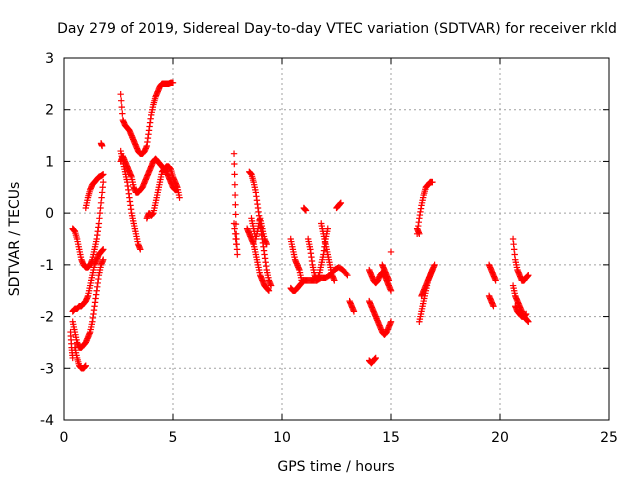 This screenshot has height=480, width=640. Describe the element at coordinates (335, 467) in the screenshot. I see `x-axis-title: GPS time / hours` at that location.